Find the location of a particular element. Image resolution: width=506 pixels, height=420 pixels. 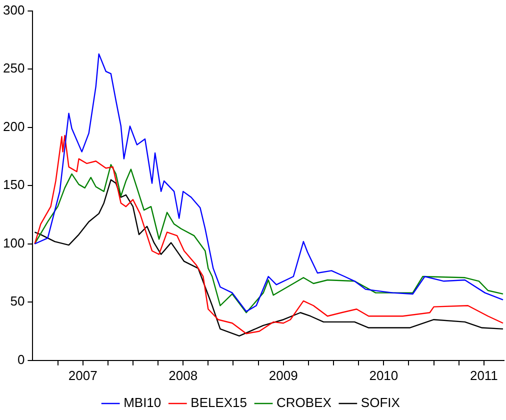

x-tick-label: 2007 is located at coordinates (83, 375).